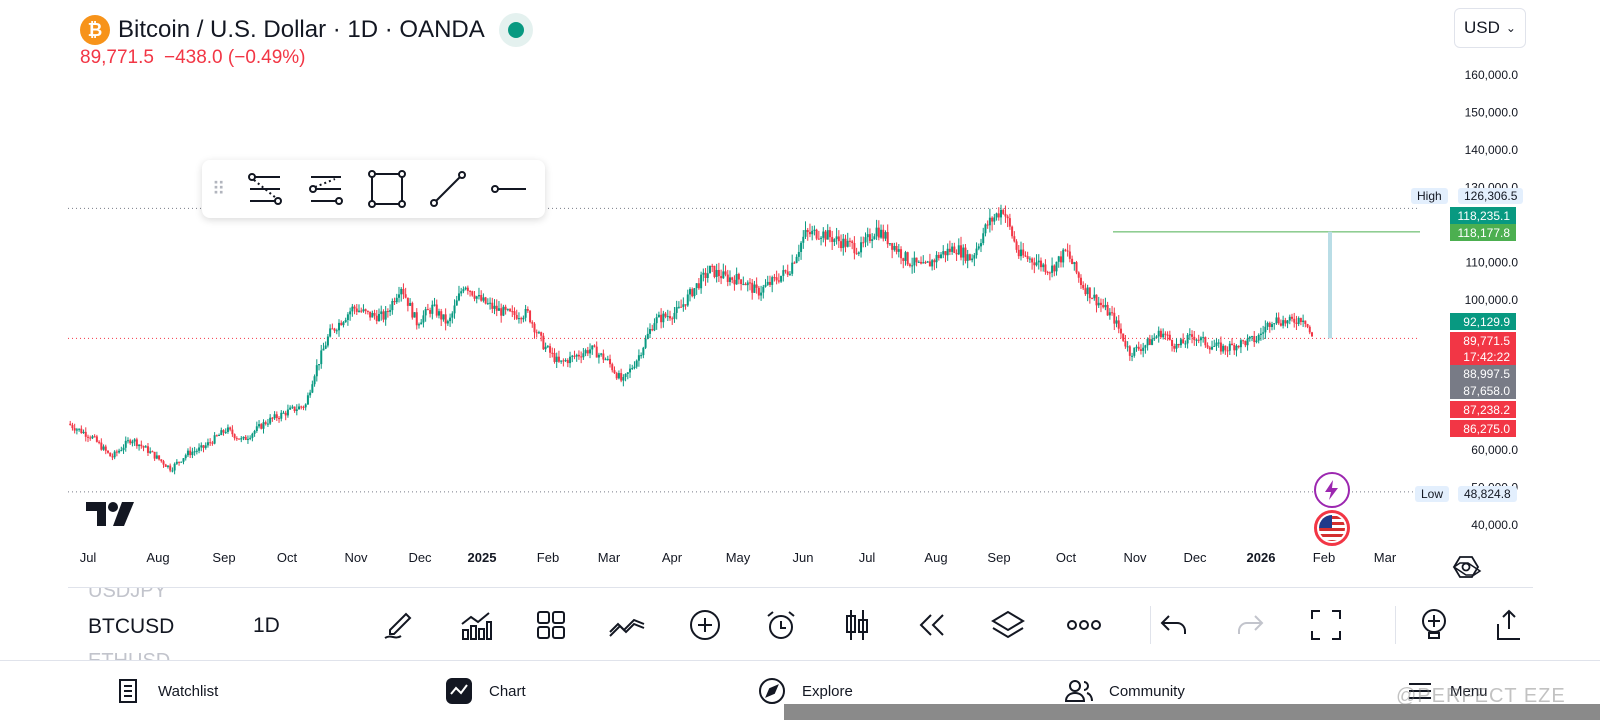 The height and width of the screenshot is (720, 1600). I want to click on horizontal-ray-icon, so click(508, 189).